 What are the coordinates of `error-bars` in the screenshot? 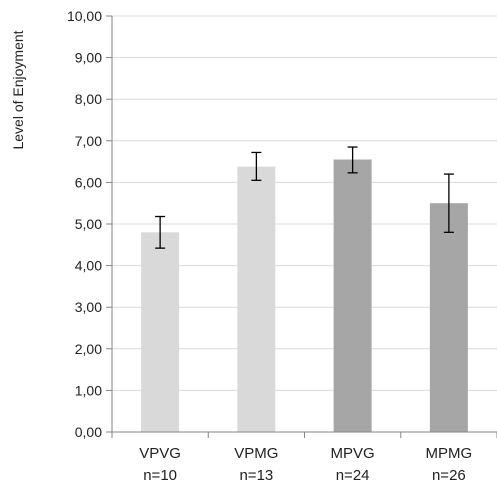 It's located at (304, 197).